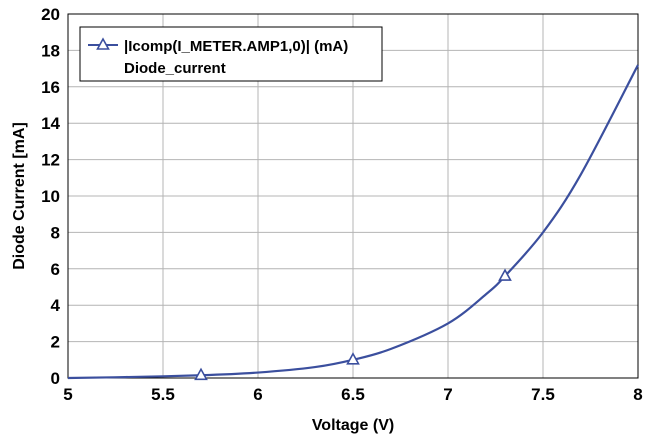  I want to click on legend-box, so click(231, 54).